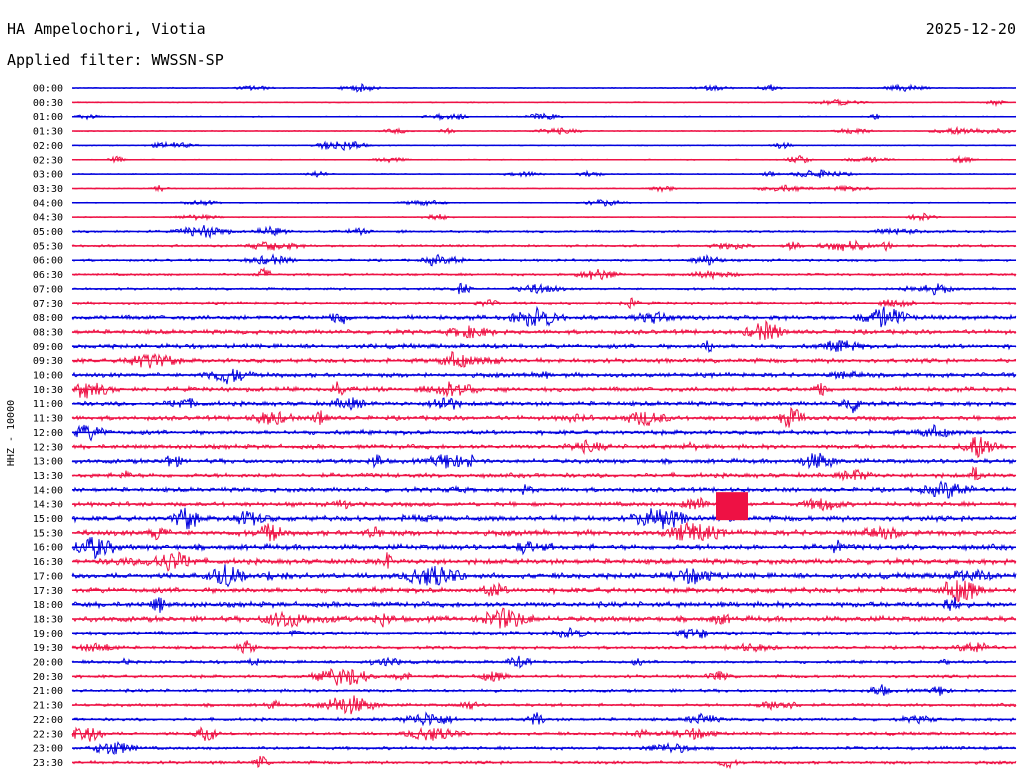 The image size is (1024, 780). What do you see at coordinates (48, 361) in the screenshot?
I see `time-label: 09:30` at bounding box center [48, 361].